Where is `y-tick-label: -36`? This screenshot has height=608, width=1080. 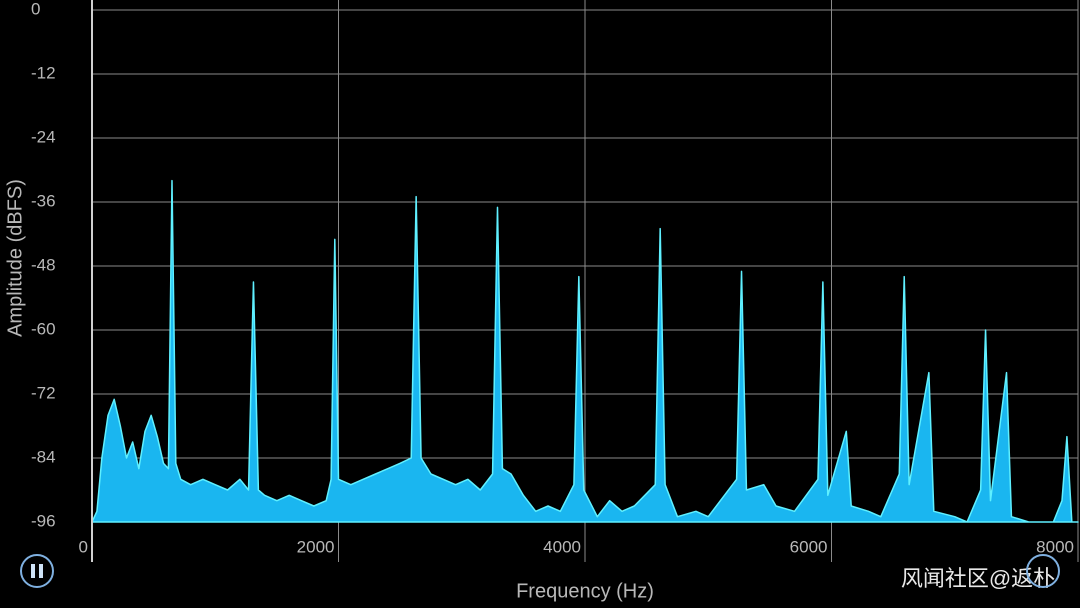
y-tick-label: -36 is located at coordinates (43, 200).